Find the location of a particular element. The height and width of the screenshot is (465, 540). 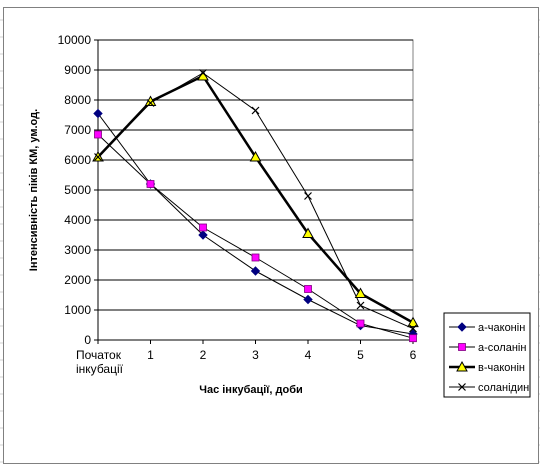

legend-label: а-соланін is located at coordinates (502, 348).